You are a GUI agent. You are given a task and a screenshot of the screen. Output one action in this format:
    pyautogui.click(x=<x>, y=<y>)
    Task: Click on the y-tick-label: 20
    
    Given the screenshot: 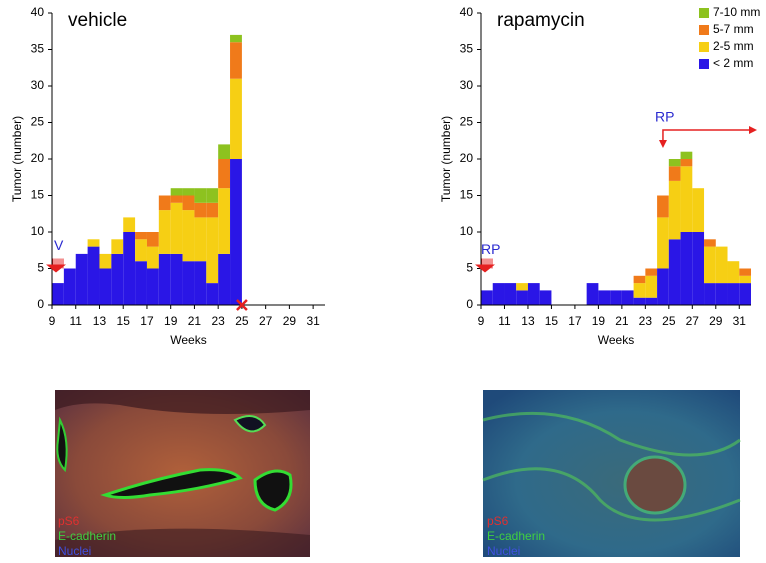 What is the action you would take?
    pyautogui.click(x=38, y=158)
    